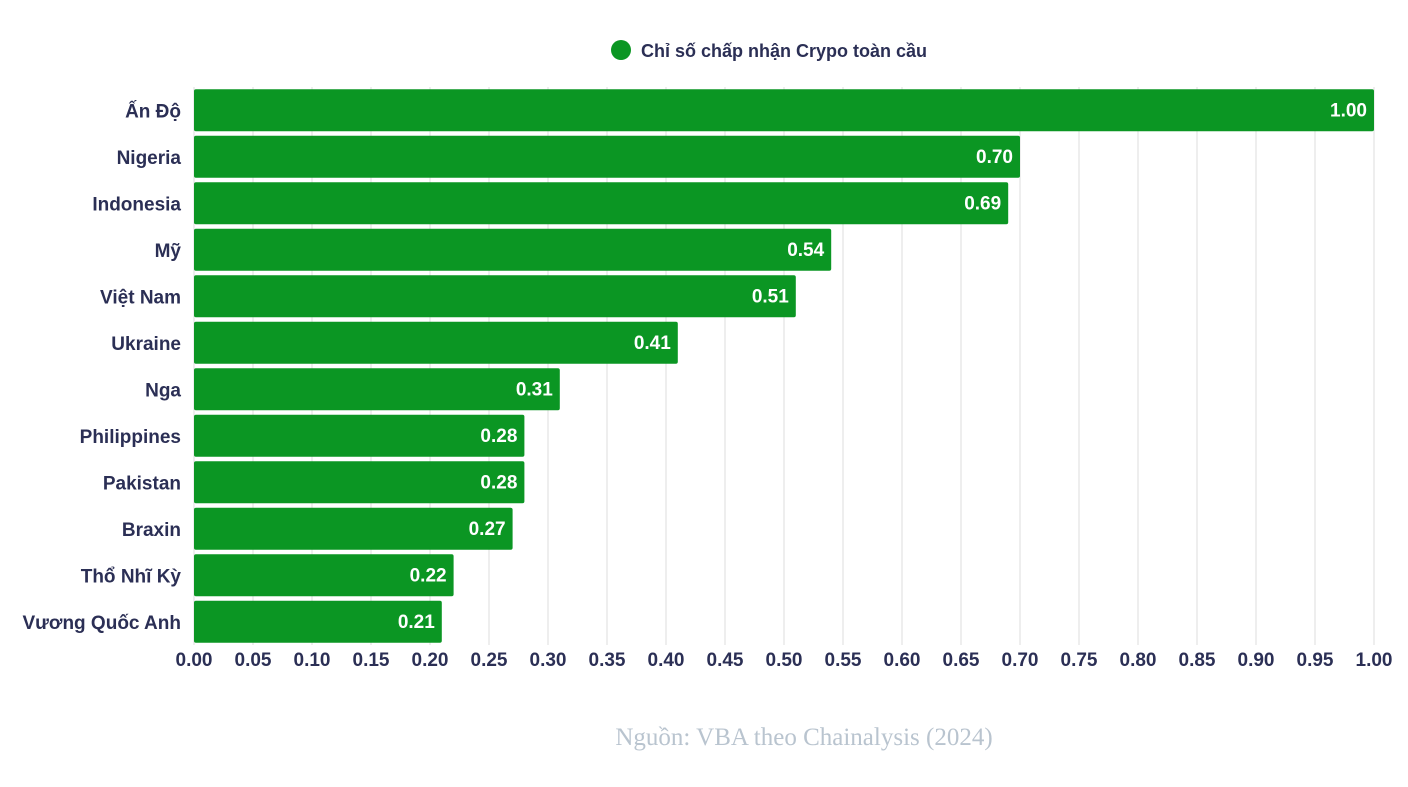 The image size is (1408, 787). Describe the element at coordinates (534, 389) in the screenshot. I see `data-label: 0.31` at that location.